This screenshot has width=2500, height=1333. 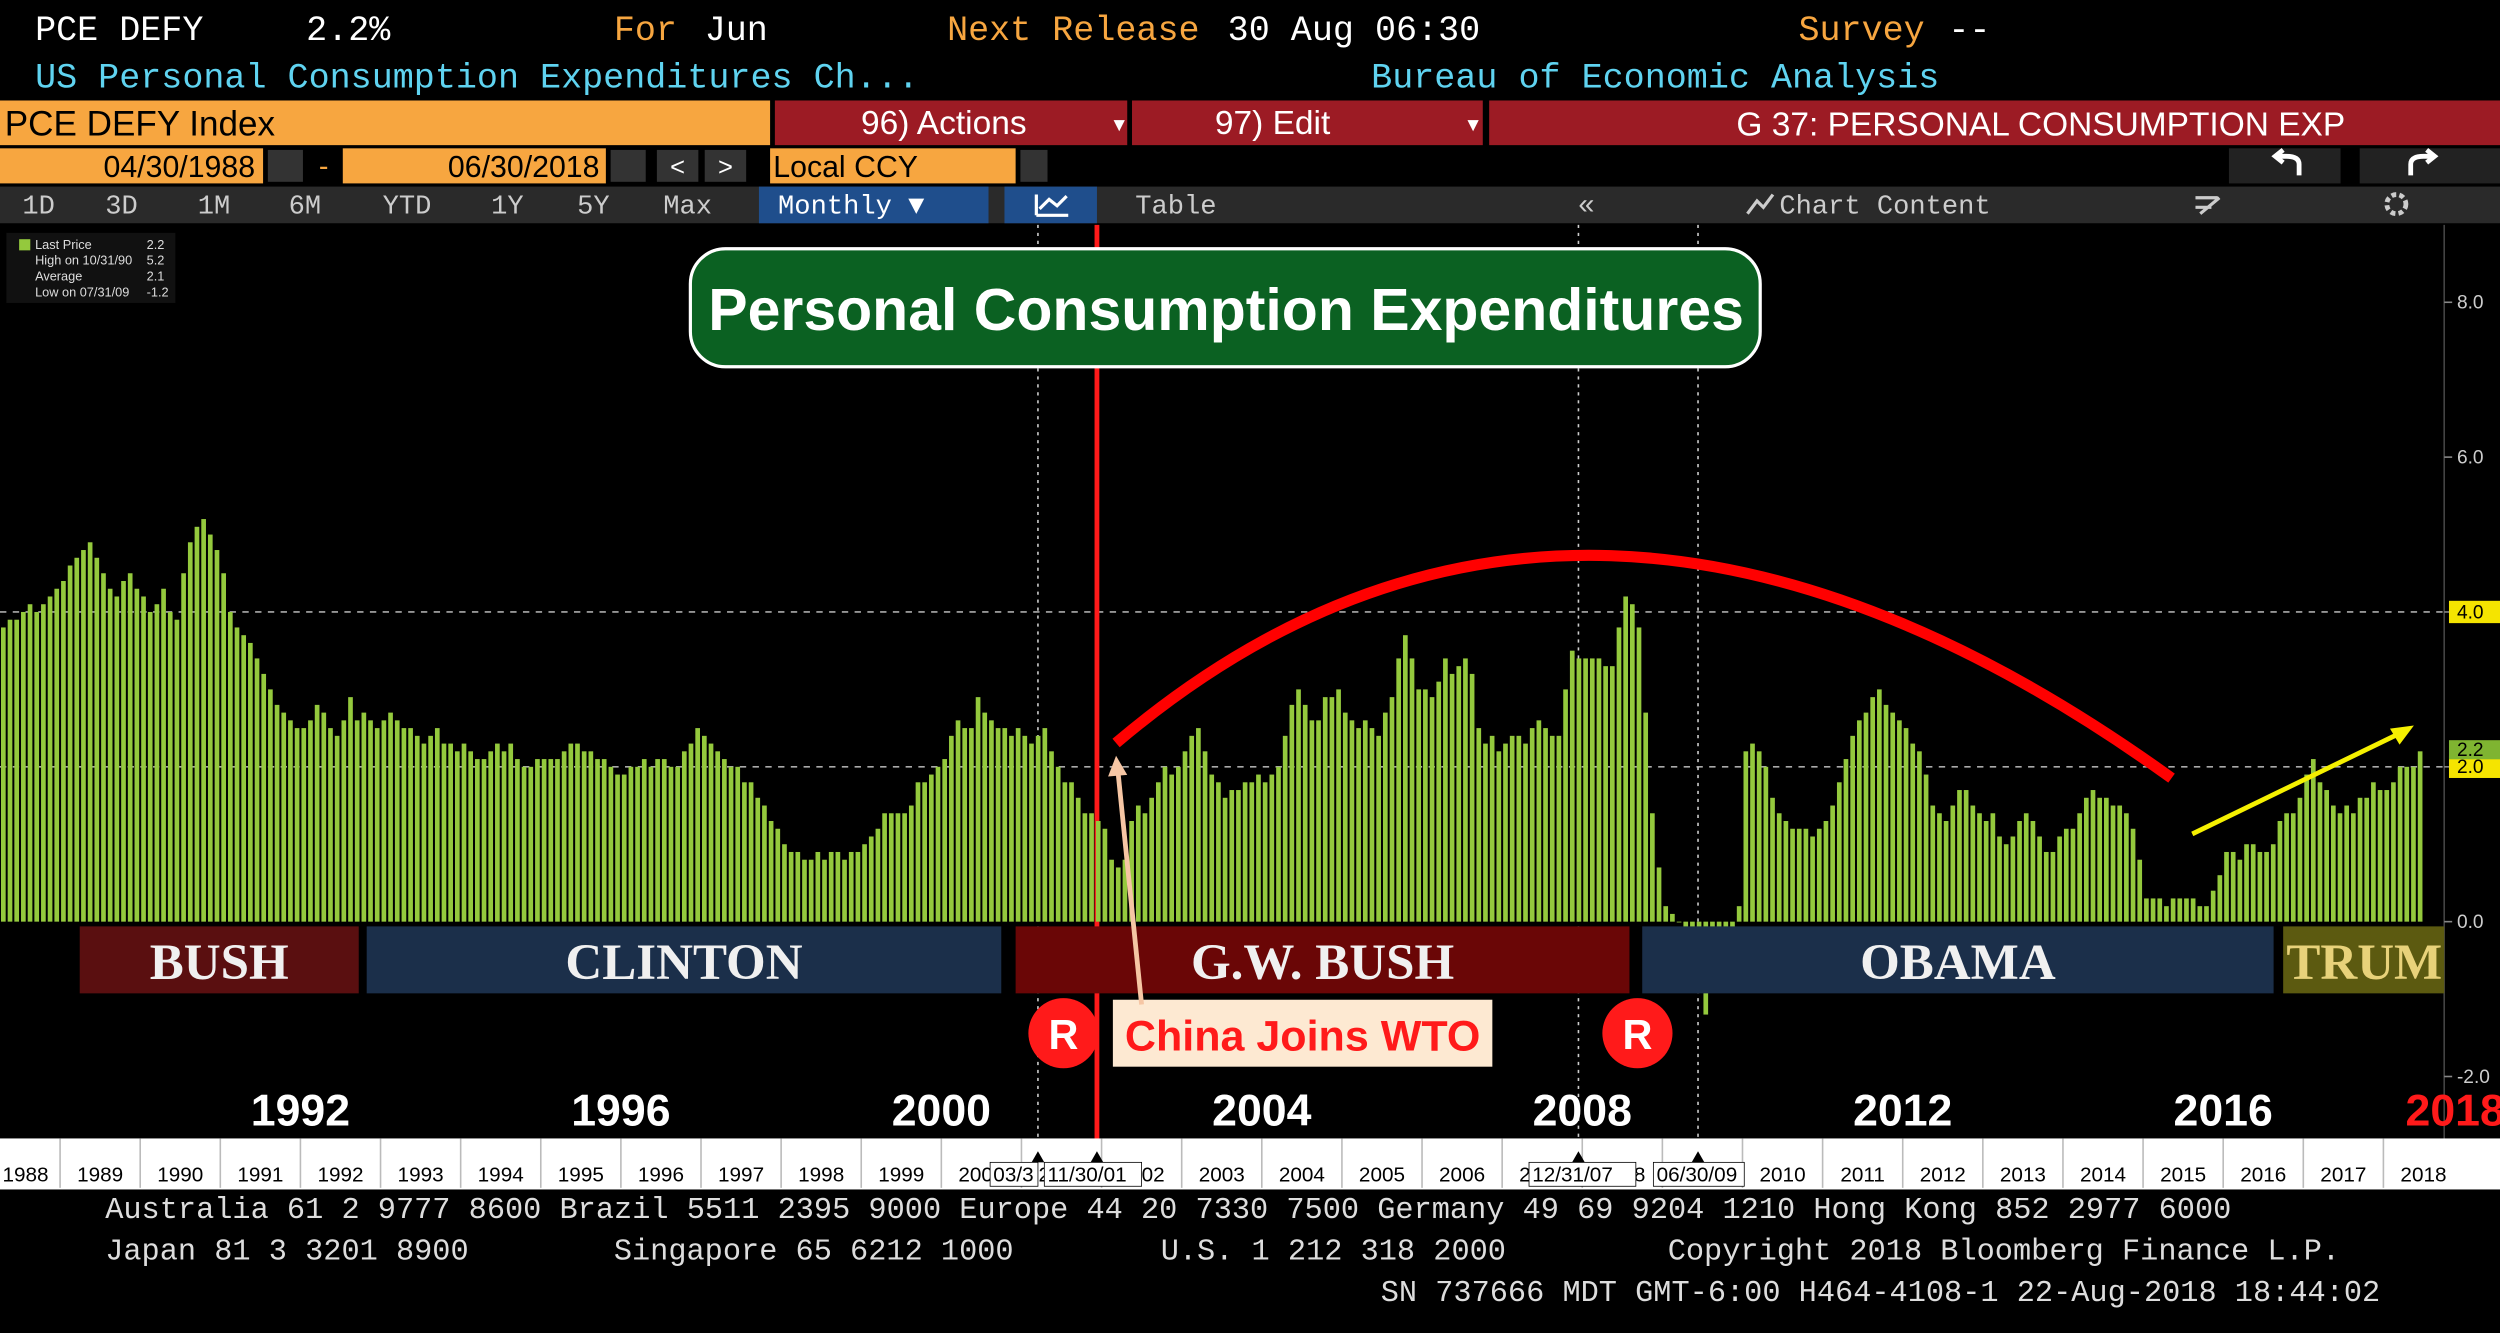 I want to click on period-button: 6M, so click(x=305, y=207).